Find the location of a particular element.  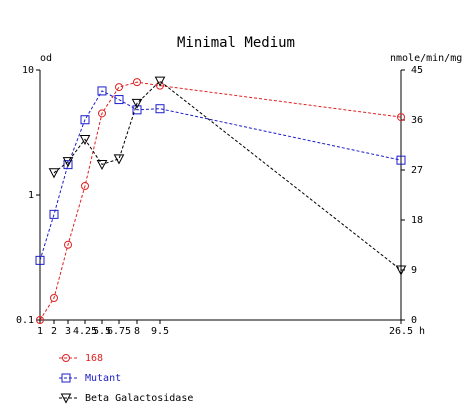

x-tick-label: 6.75 is located at coordinates (119, 331).